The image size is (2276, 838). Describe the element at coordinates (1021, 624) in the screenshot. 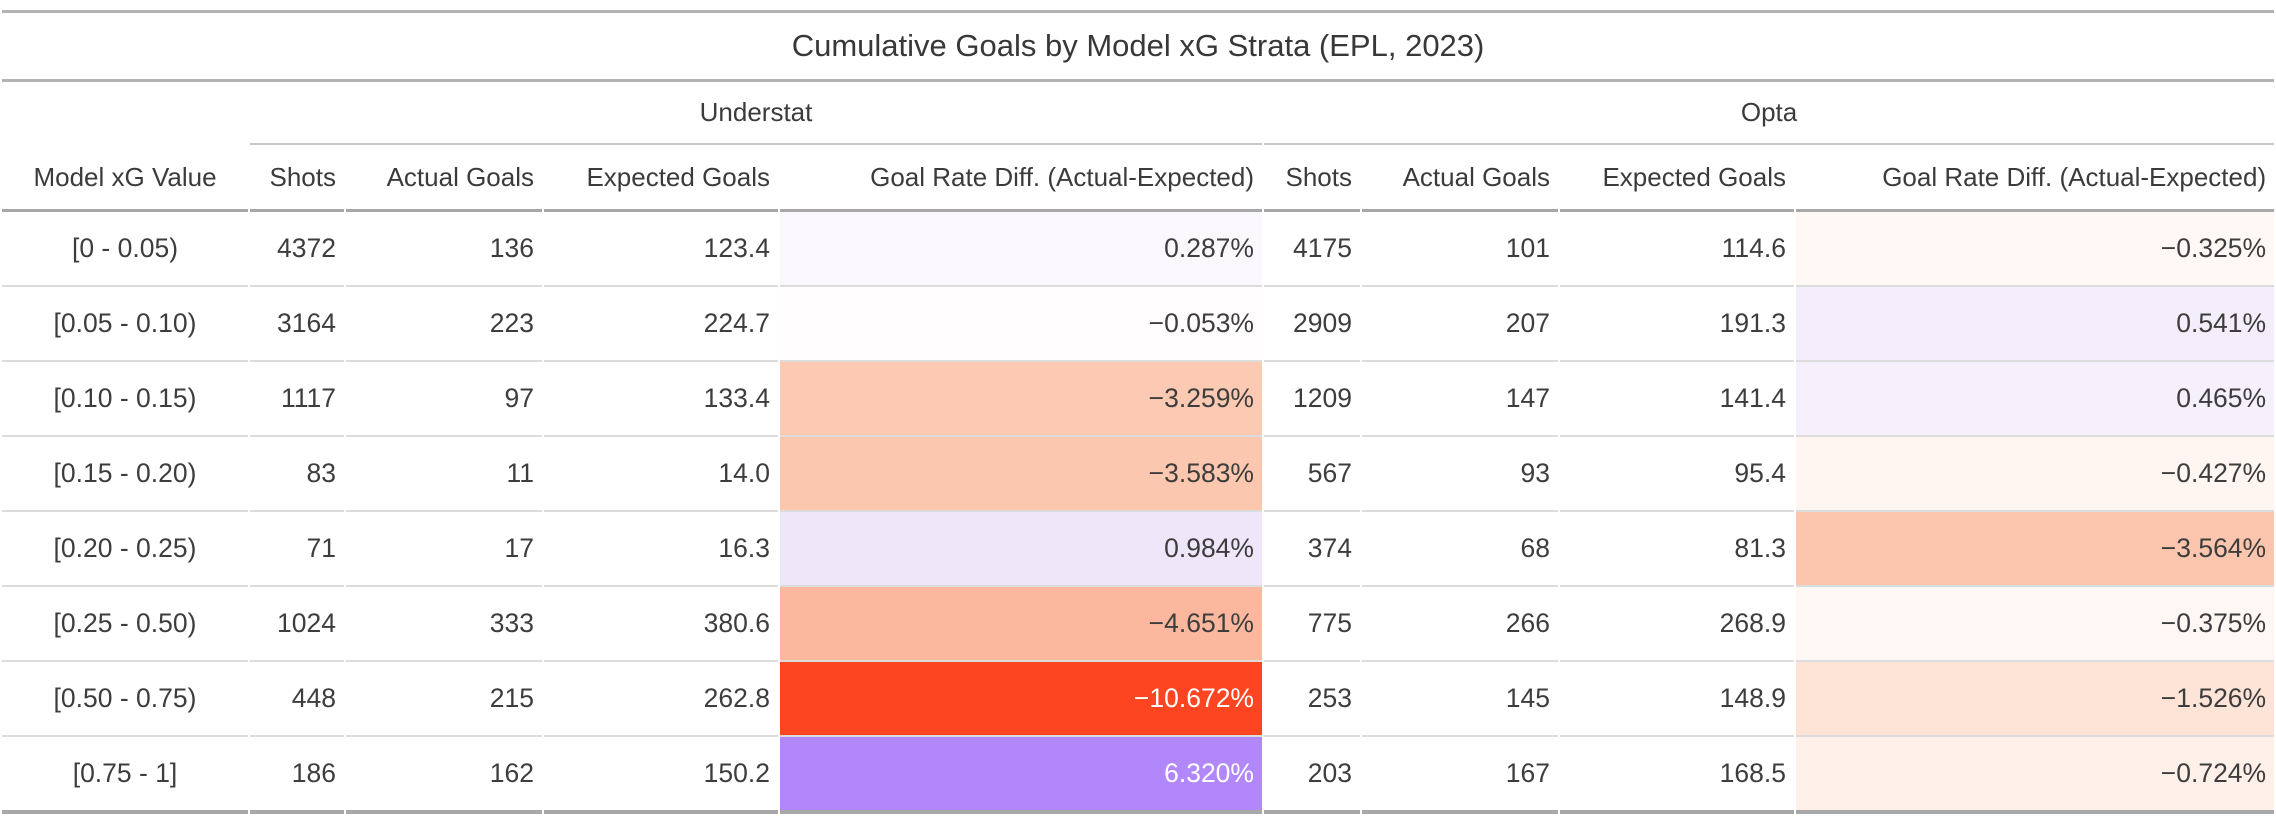

I see `cell-understat-diff: −4.651%` at that location.